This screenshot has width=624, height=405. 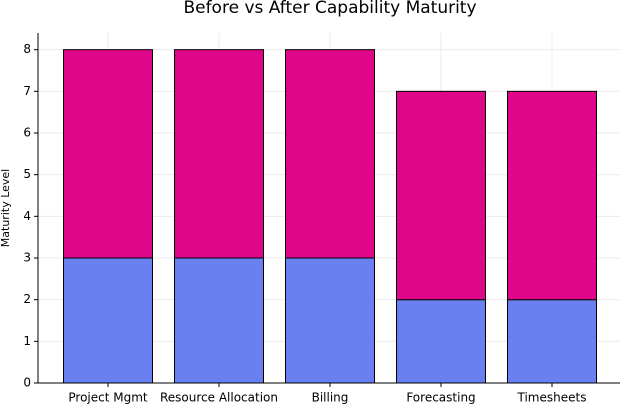 I want to click on y-axis-label: Maturity Level, so click(x=6, y=208).